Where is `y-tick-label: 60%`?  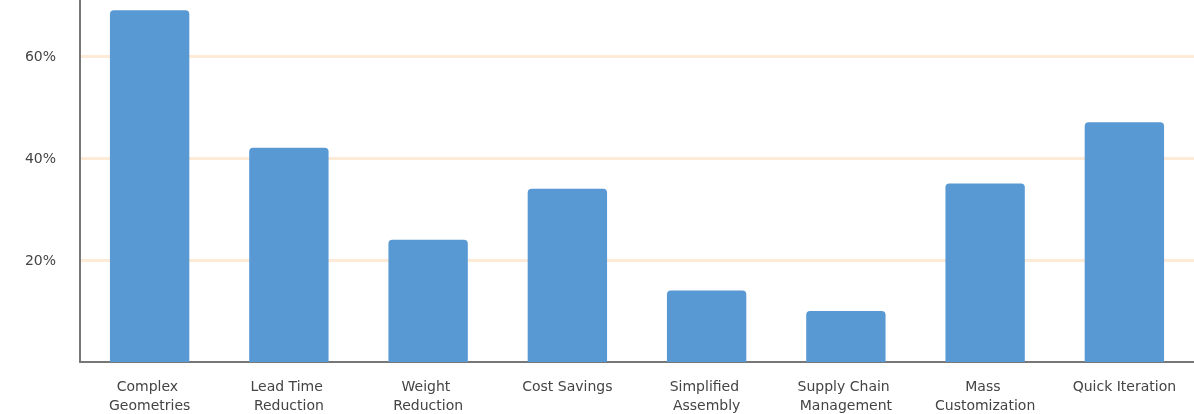
y-tick-label: 60% is located at coordinates (40, 56).